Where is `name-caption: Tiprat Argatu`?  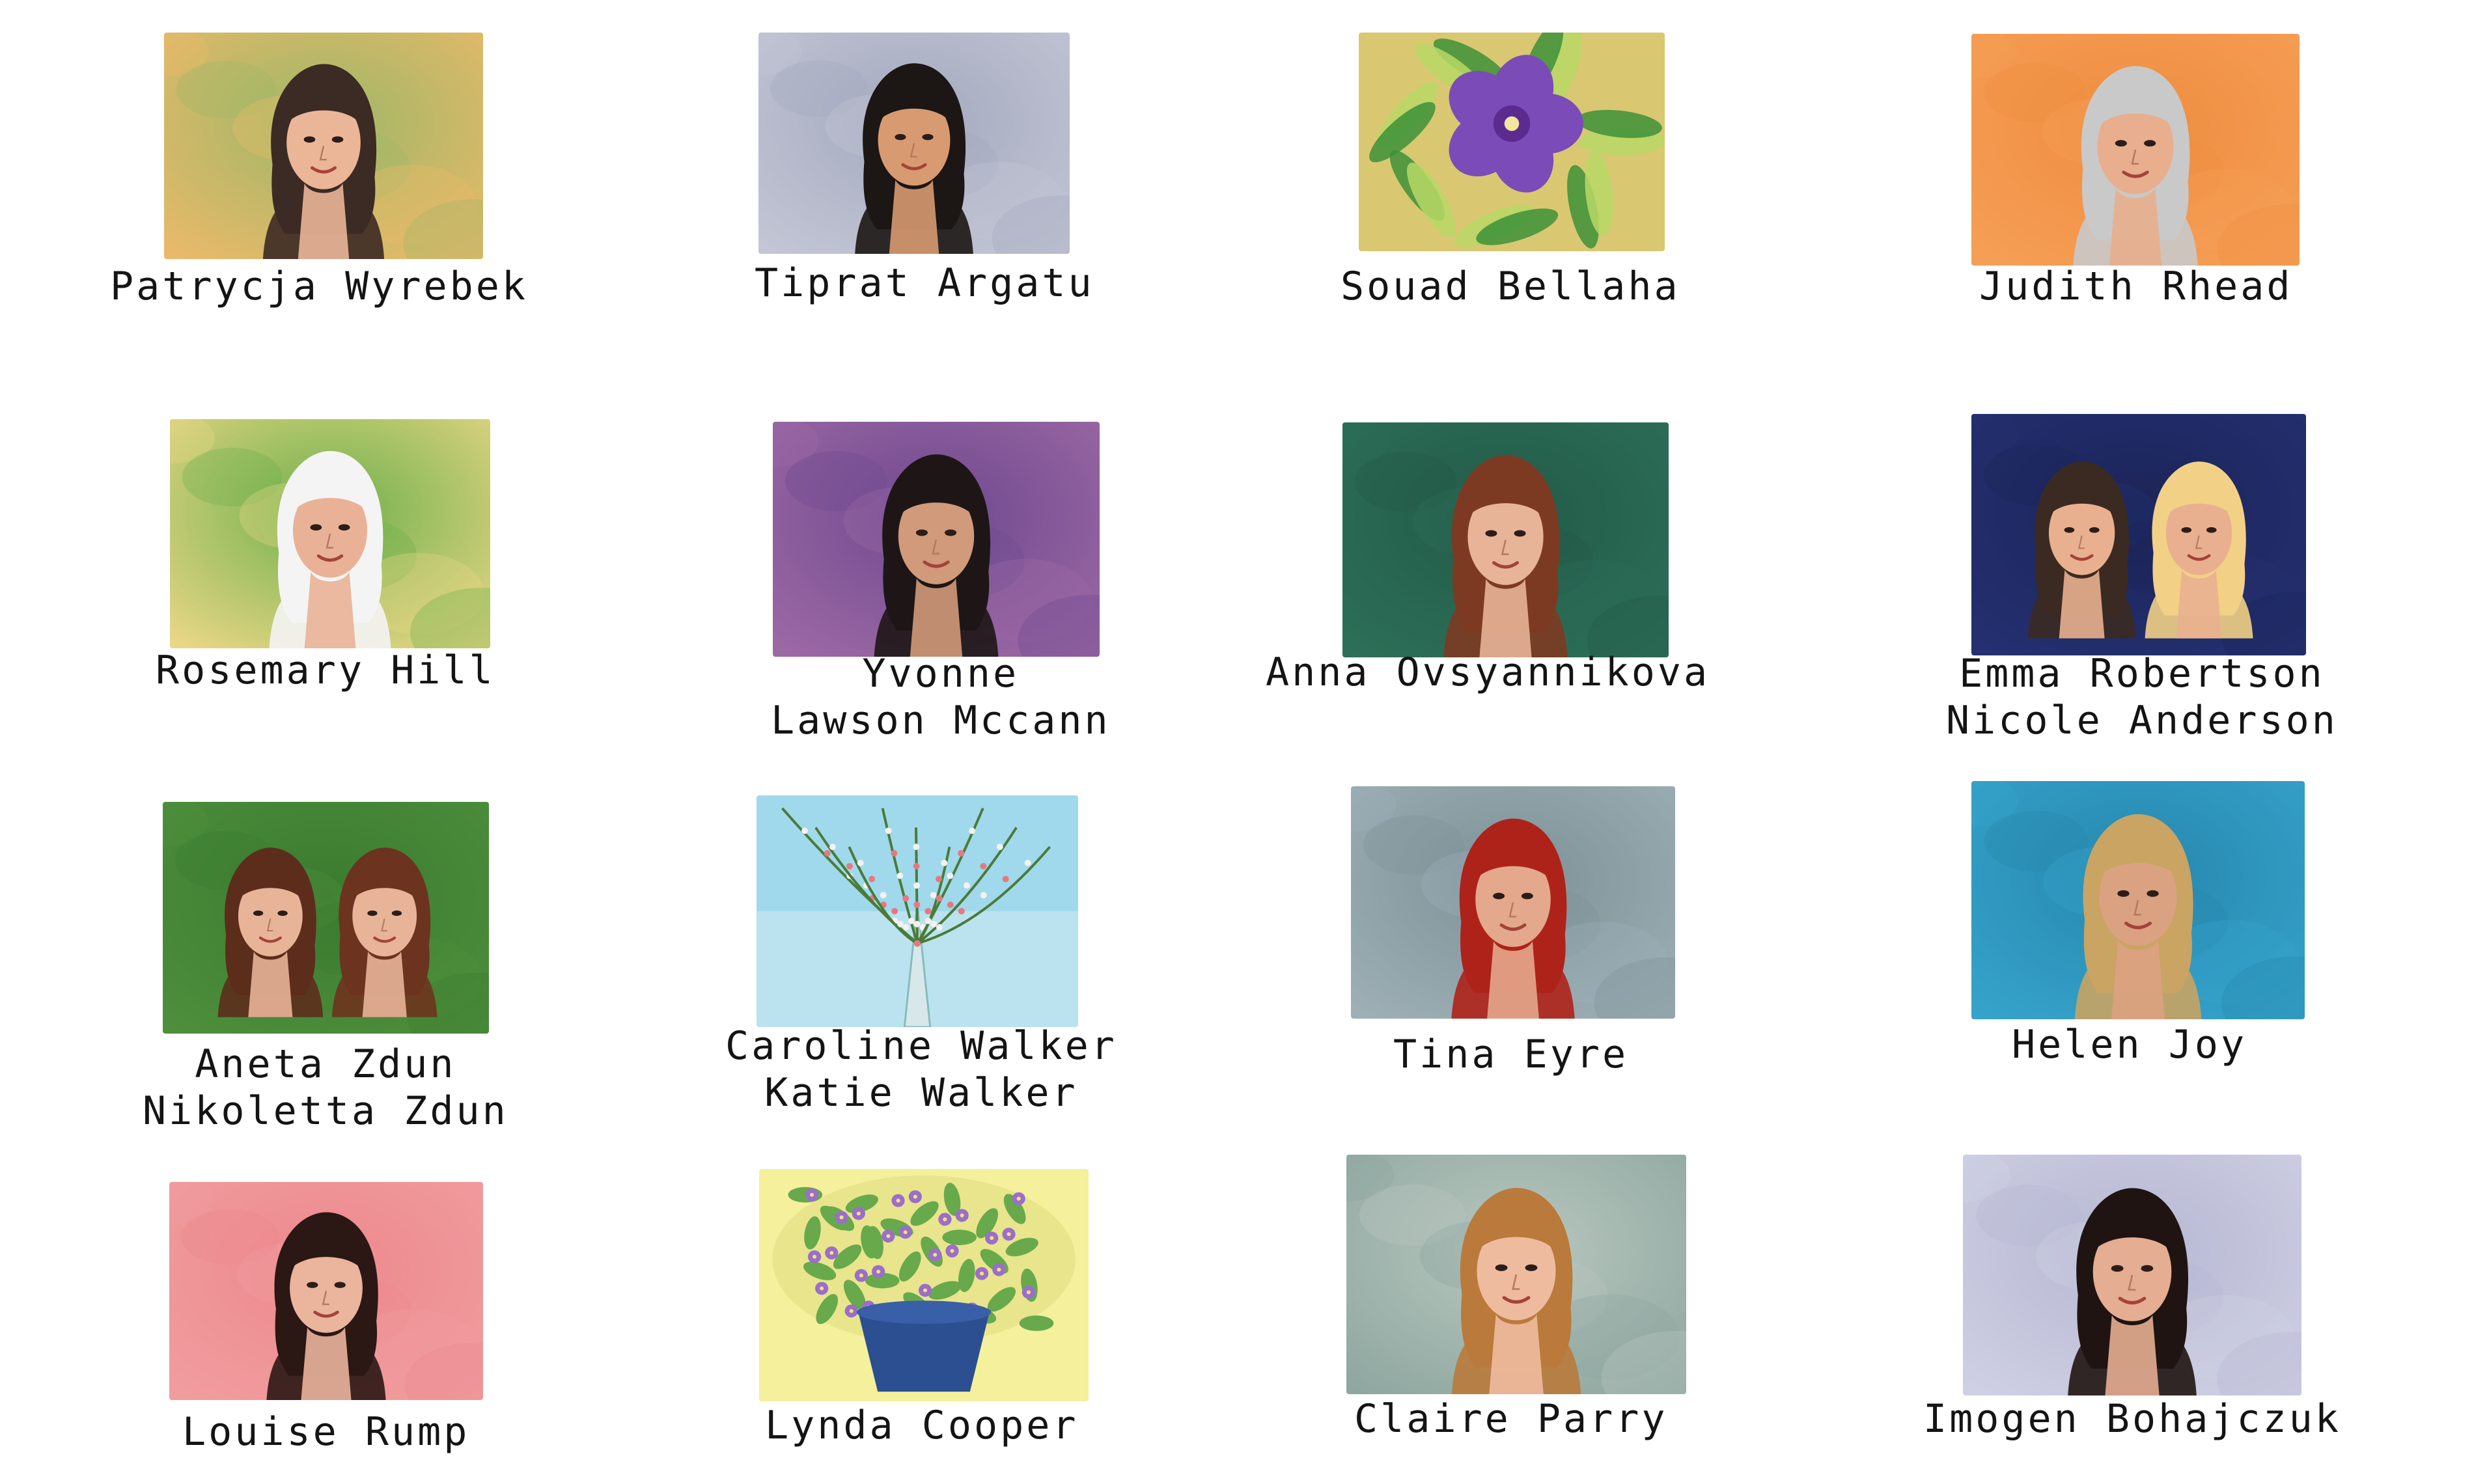
name-caption: Tiprat Argatu is located at coordinates (924, 283).